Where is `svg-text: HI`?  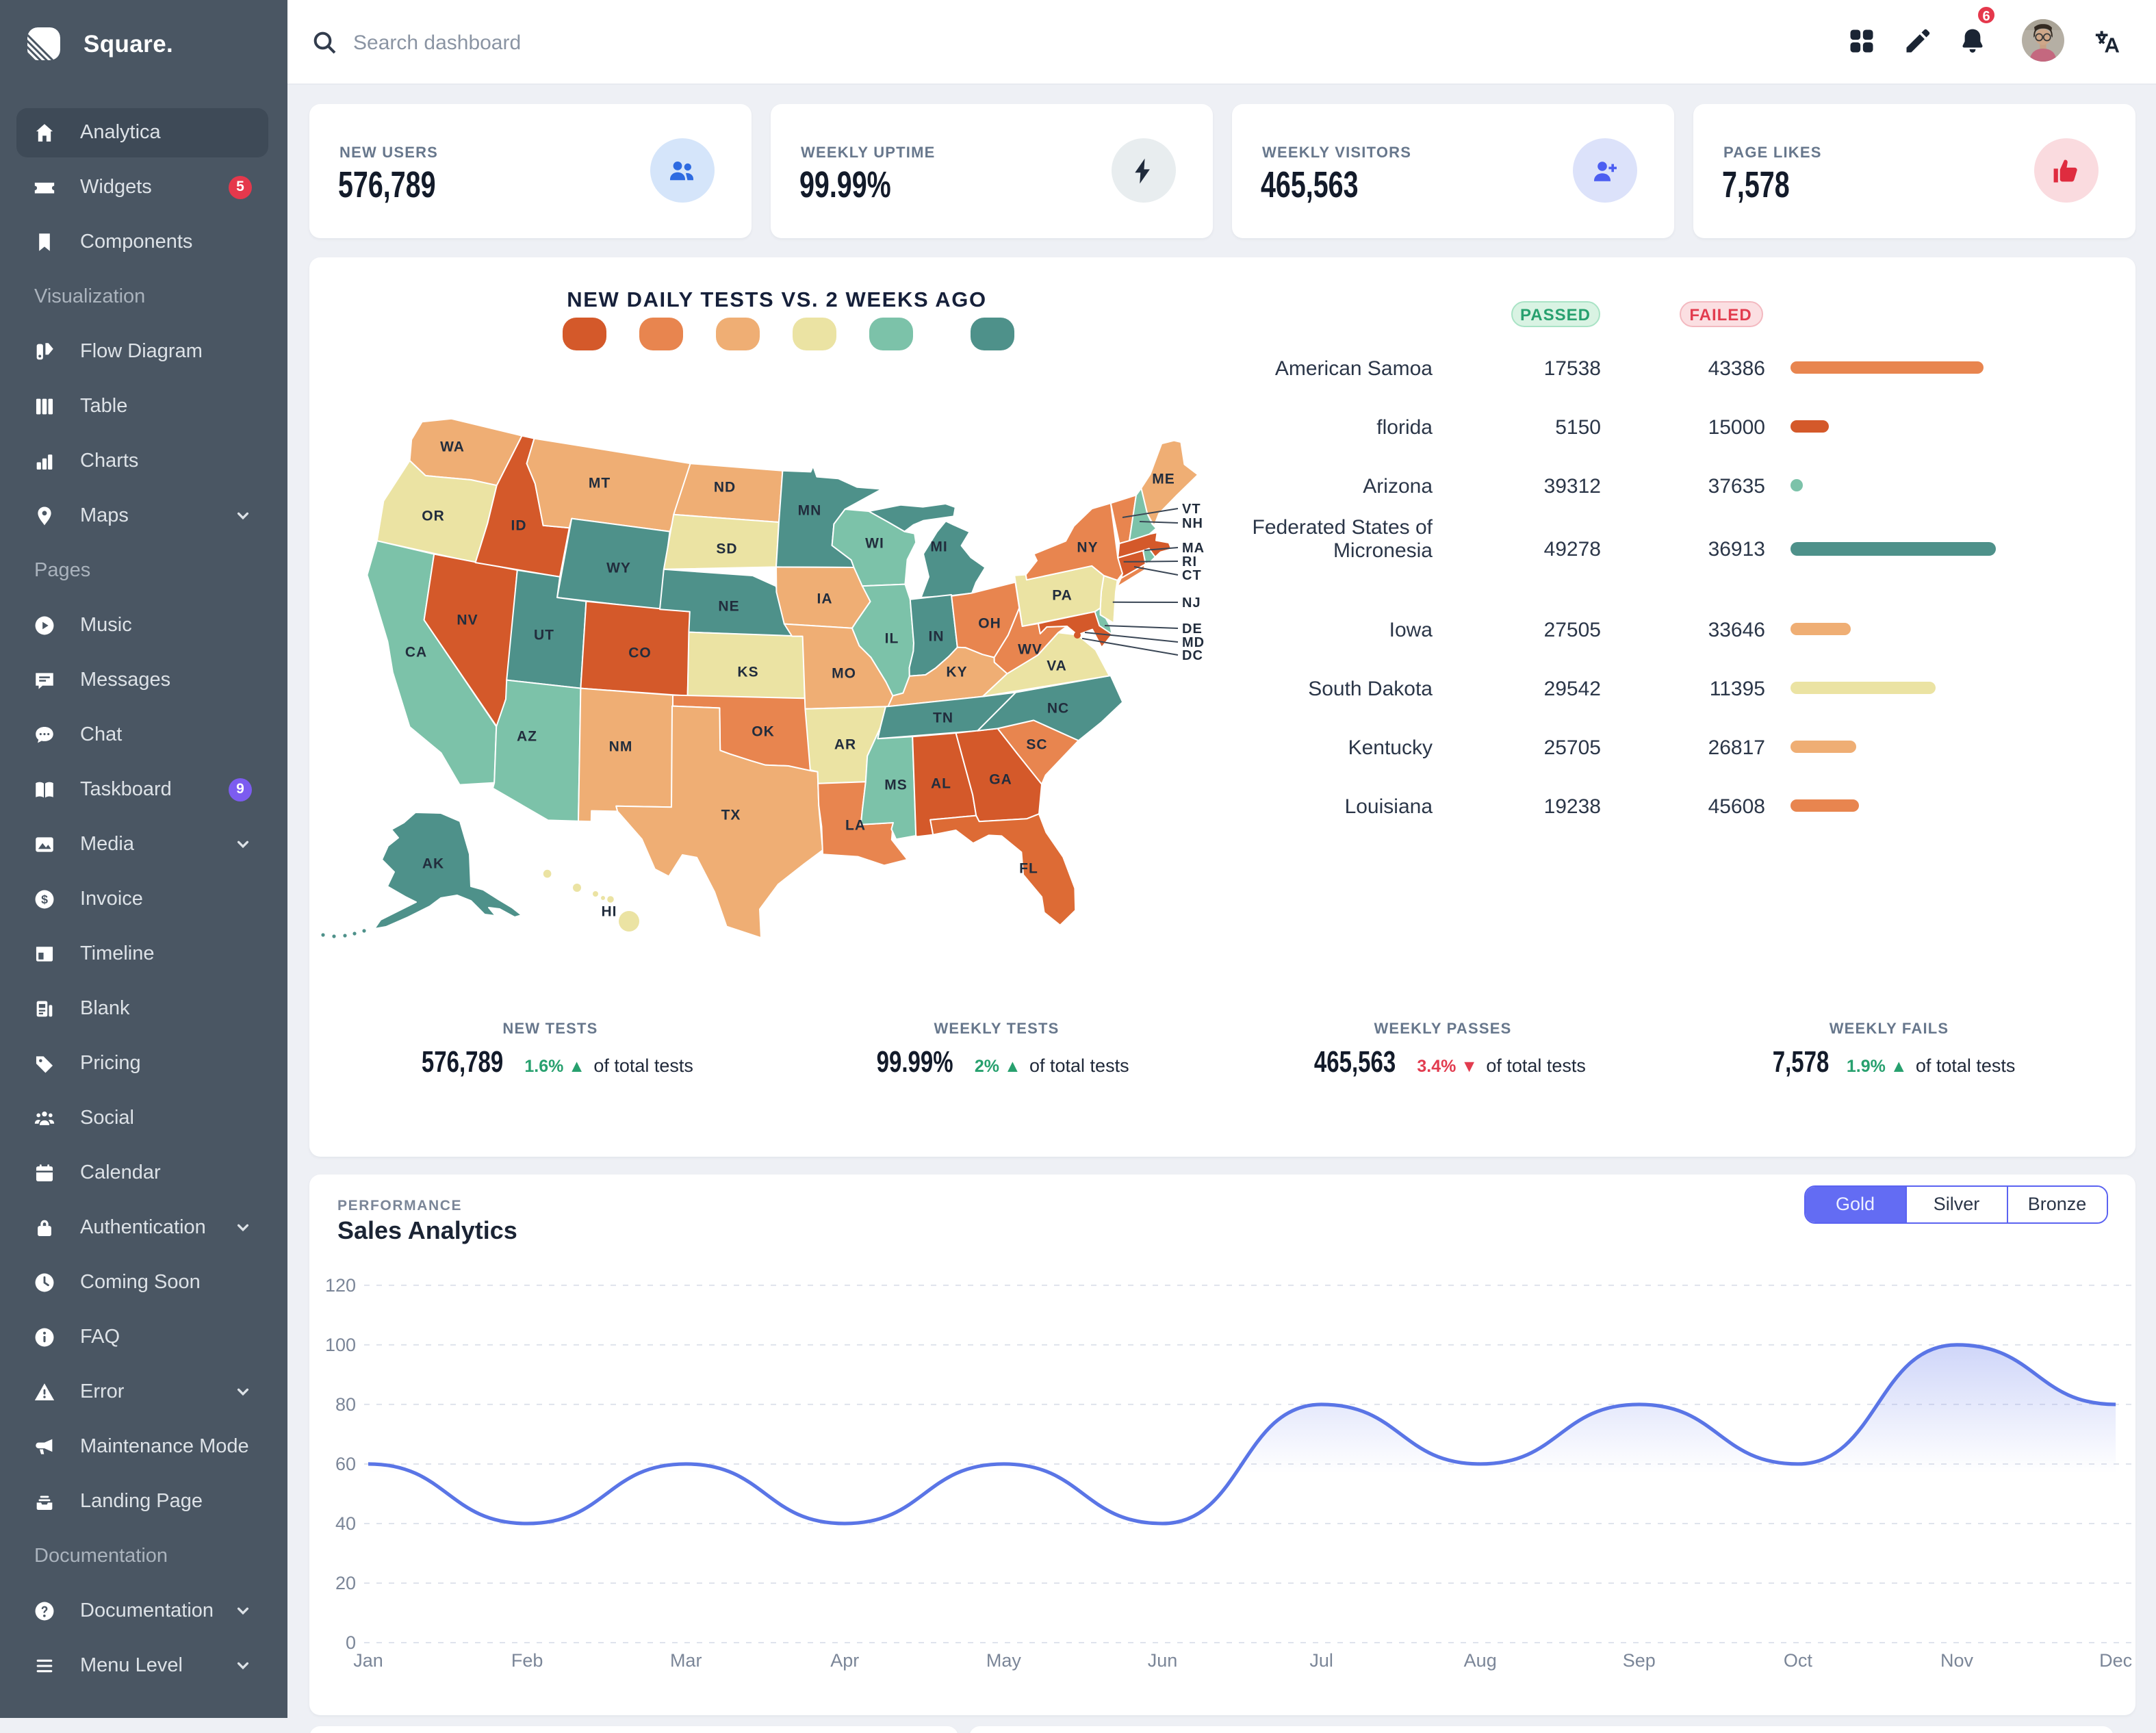
svg-text: HI is located at coordinates (609, 912).